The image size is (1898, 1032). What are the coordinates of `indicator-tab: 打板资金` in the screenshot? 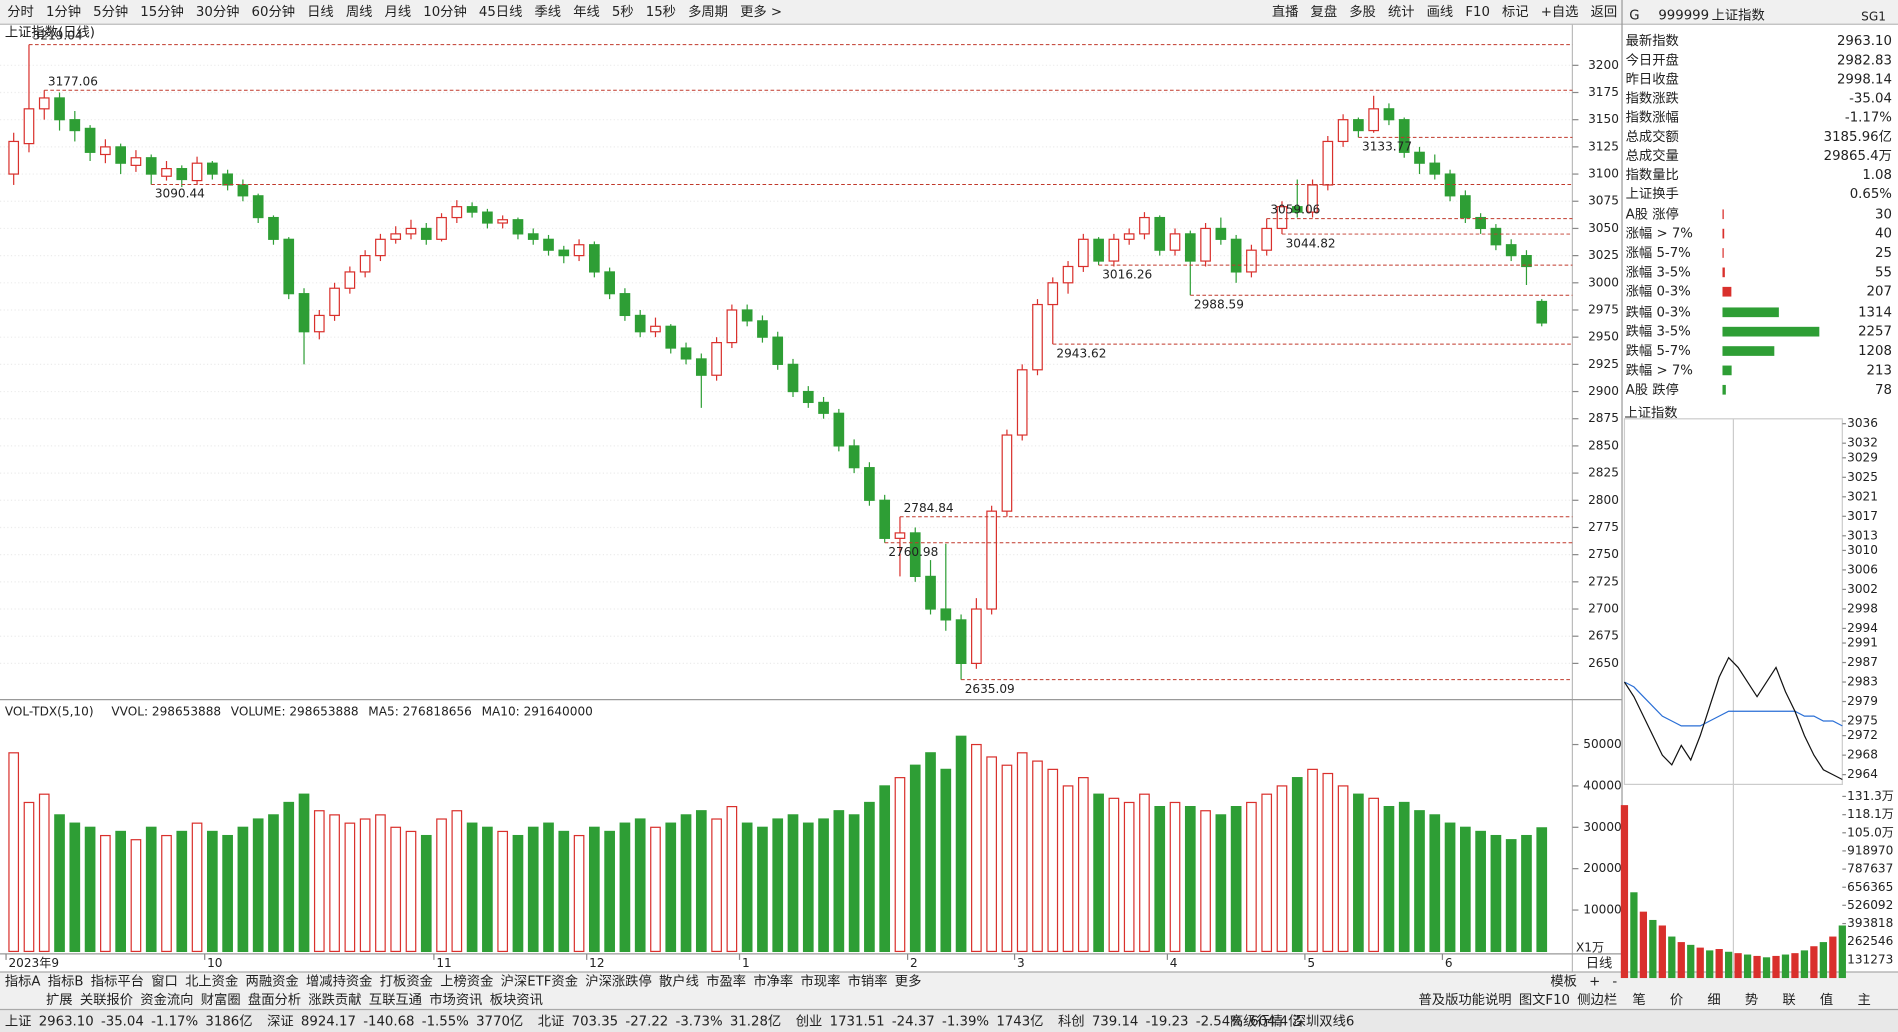 It's located at (406, 982).